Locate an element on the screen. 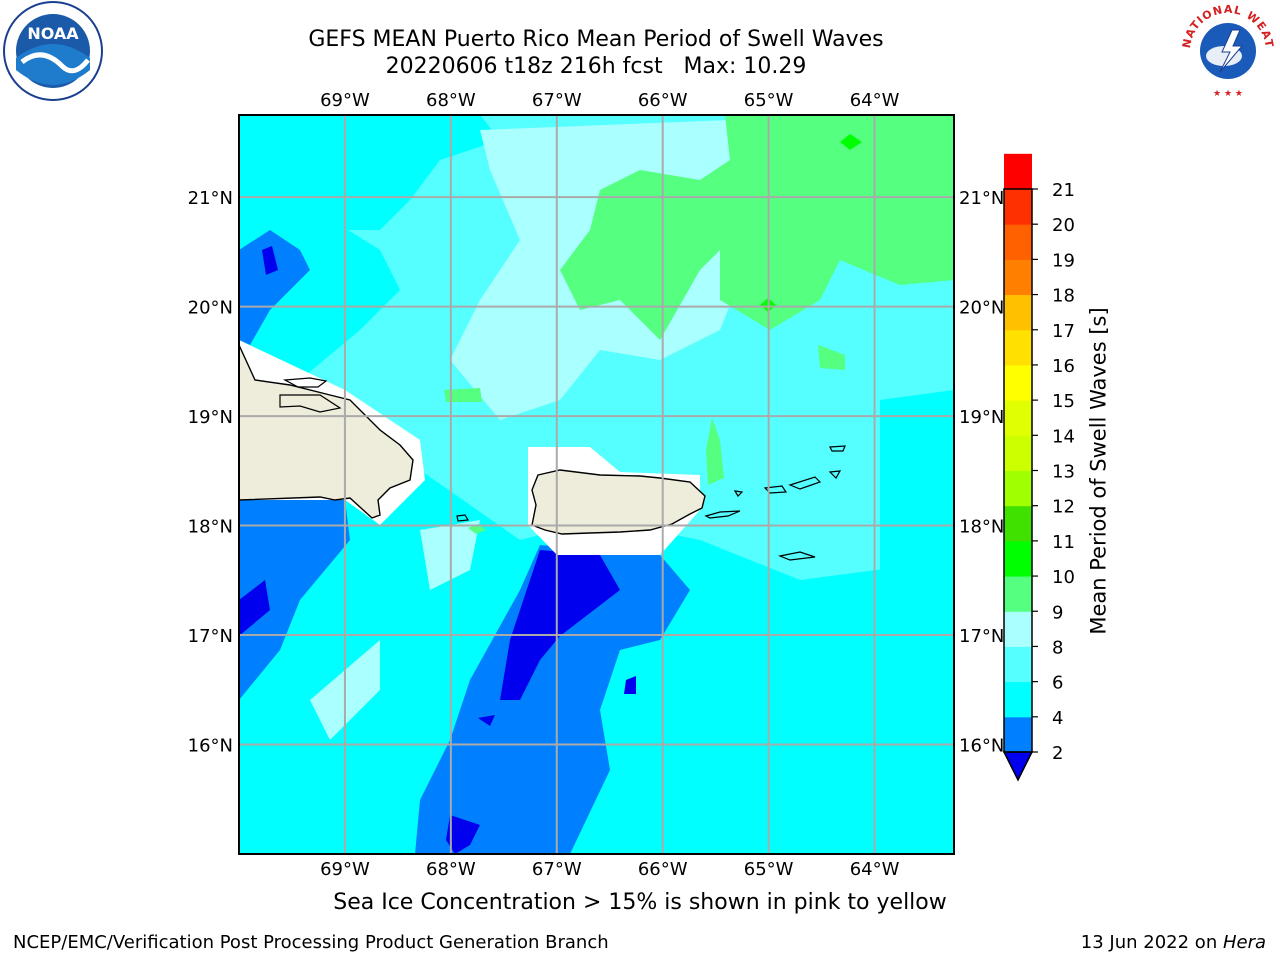 This screenshot has width=1280, height=960. lat-tick-label-left: 18°N is located at coordinates (210, 527).